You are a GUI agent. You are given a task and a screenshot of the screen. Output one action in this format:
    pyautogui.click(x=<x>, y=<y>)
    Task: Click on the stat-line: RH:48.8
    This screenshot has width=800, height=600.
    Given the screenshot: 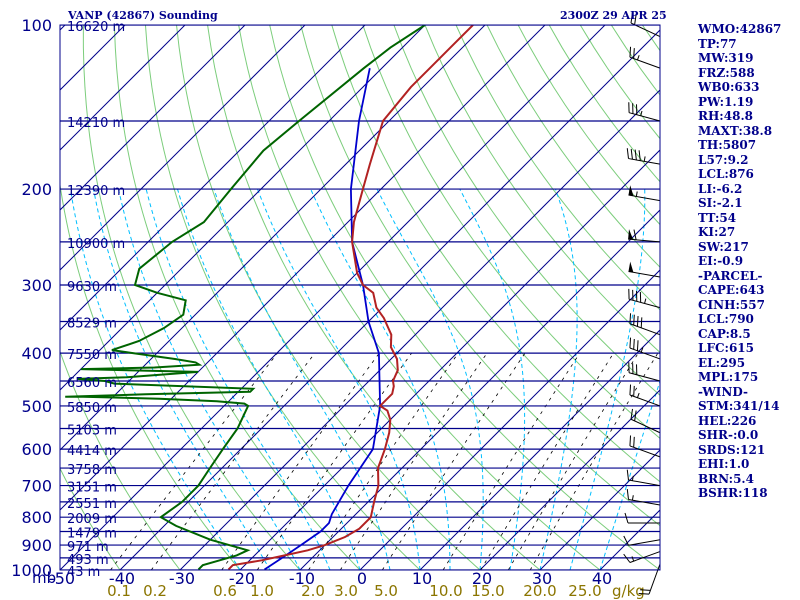 What is the action you would take?
    pyautogui.click(x=725, y=116)
    